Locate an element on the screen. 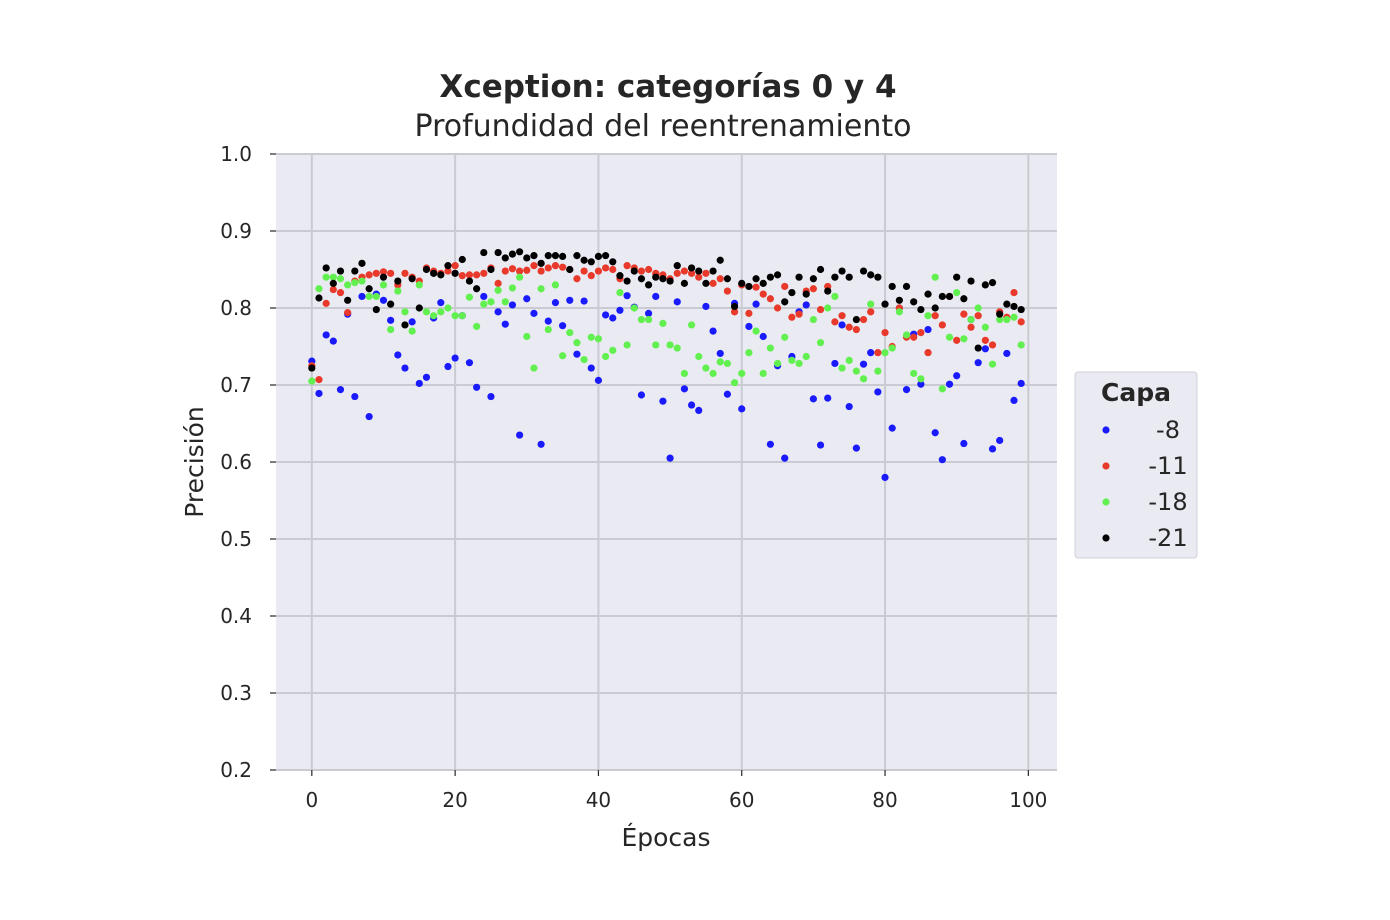  x-tick-label: 0 is located at coordinates (311, 800).